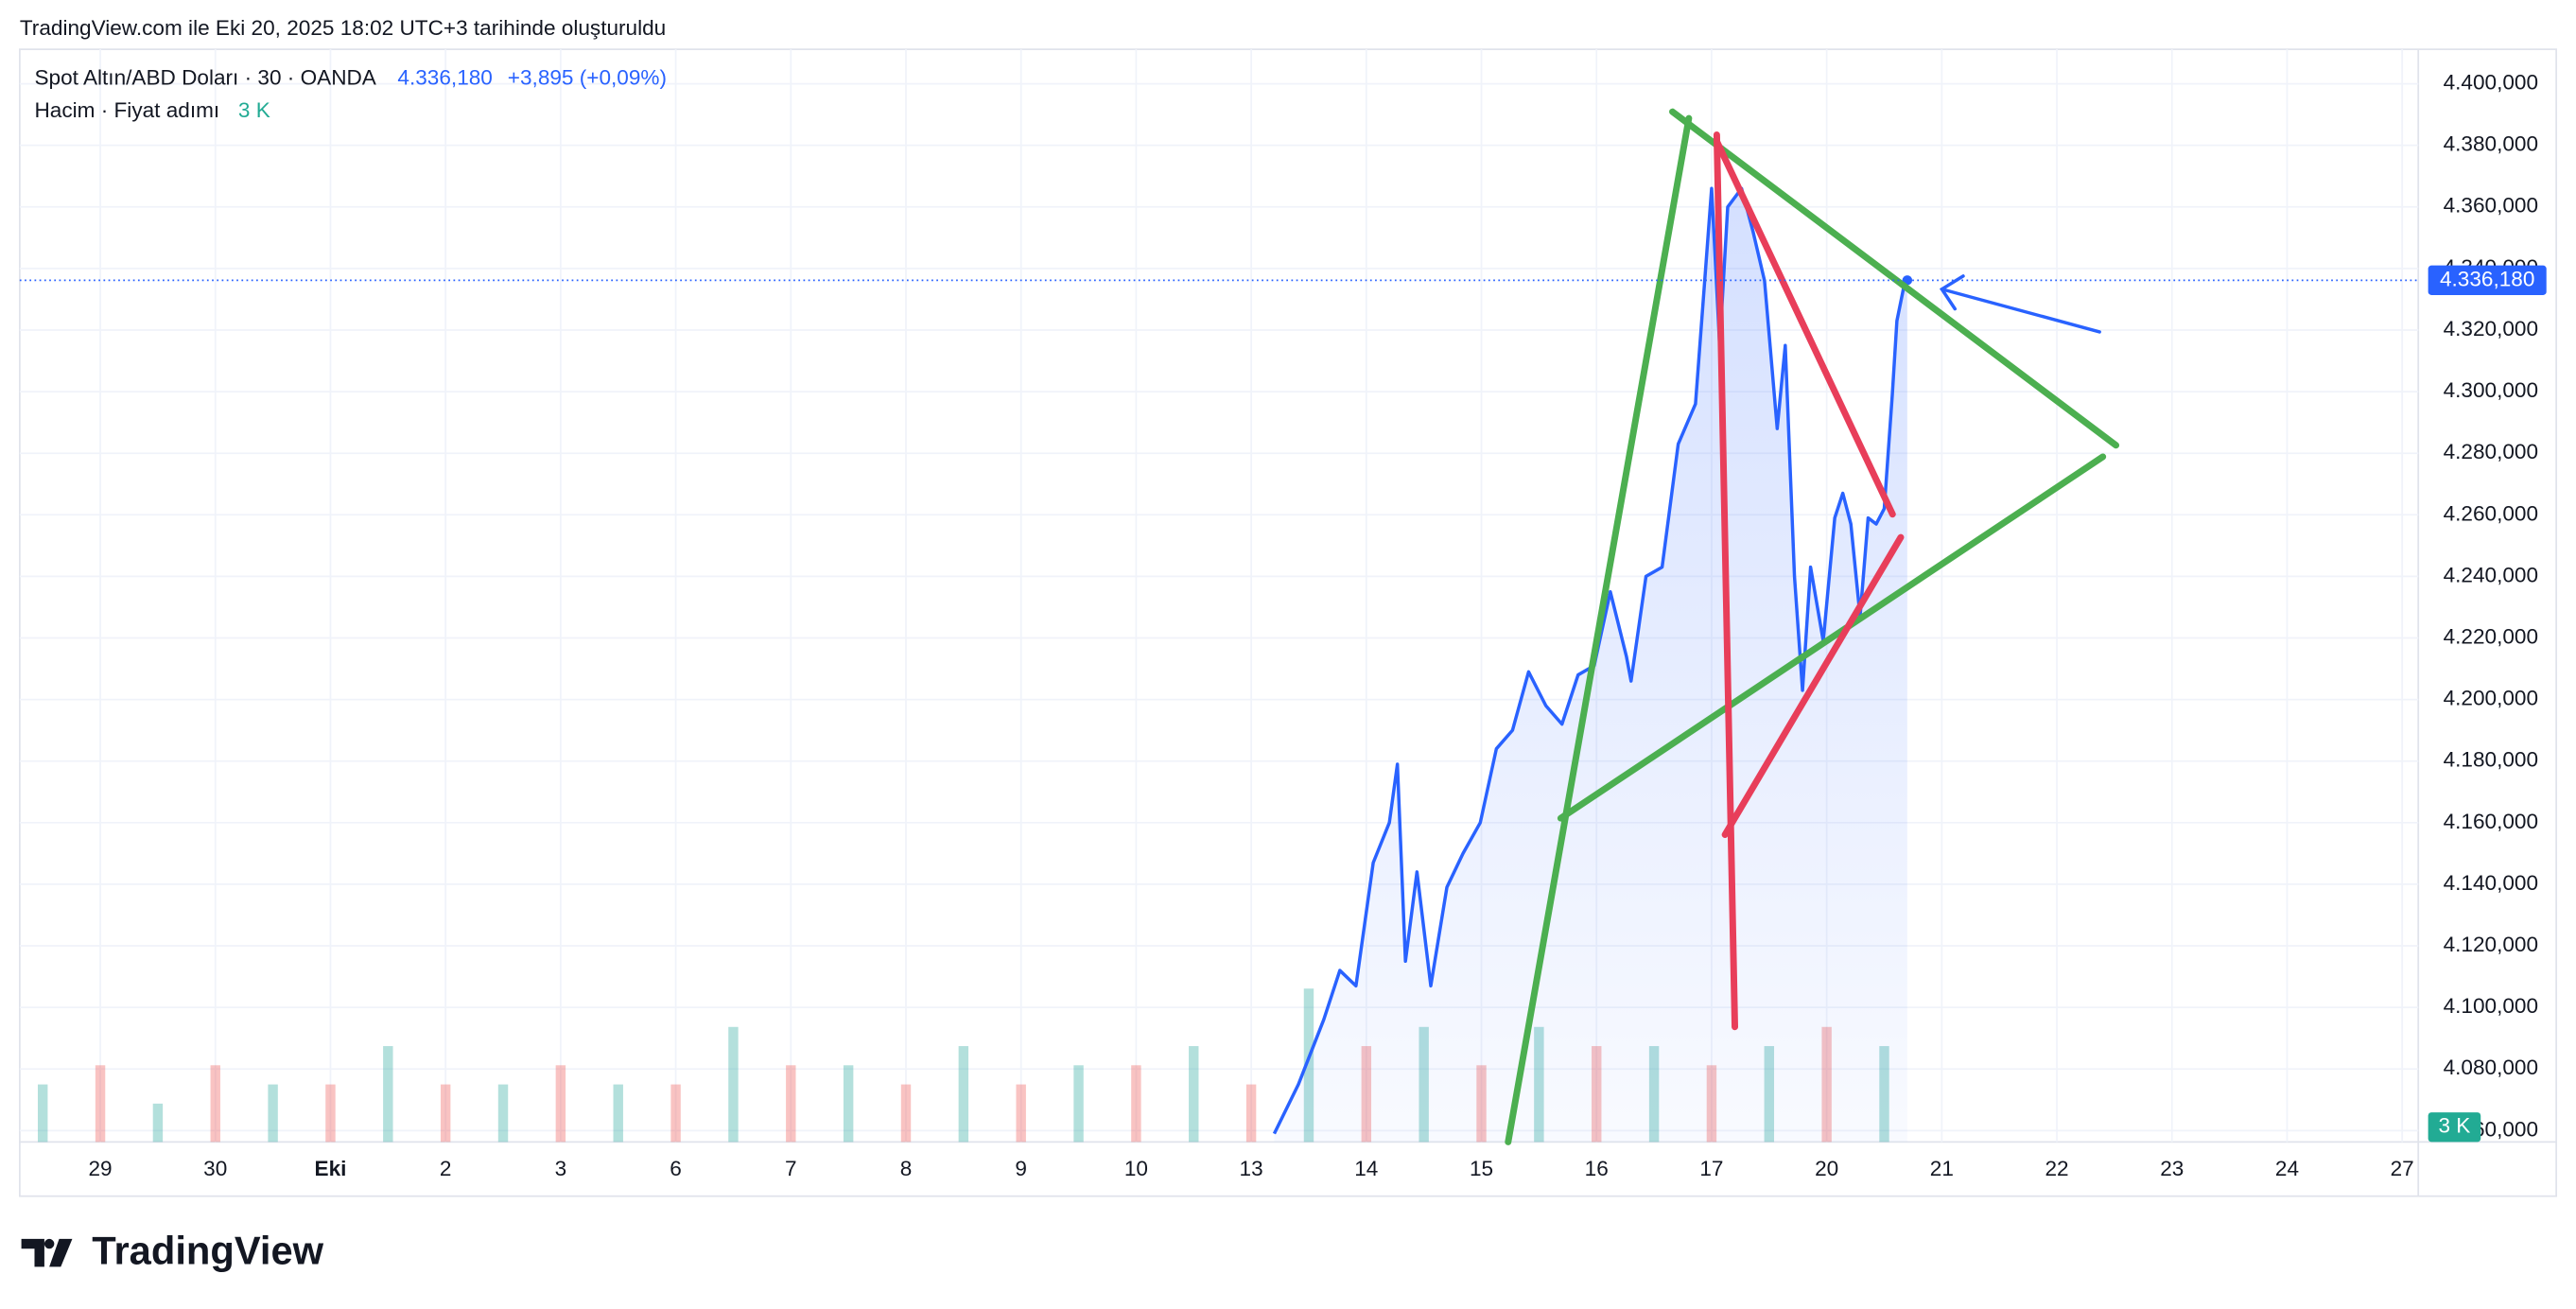 The image size is (2576, 1309). What do you see at coordinates (126, 110) in the screenshot?
I see `volume-title: Hacim · Fiyat adımı` at bounding box center [126, 110].